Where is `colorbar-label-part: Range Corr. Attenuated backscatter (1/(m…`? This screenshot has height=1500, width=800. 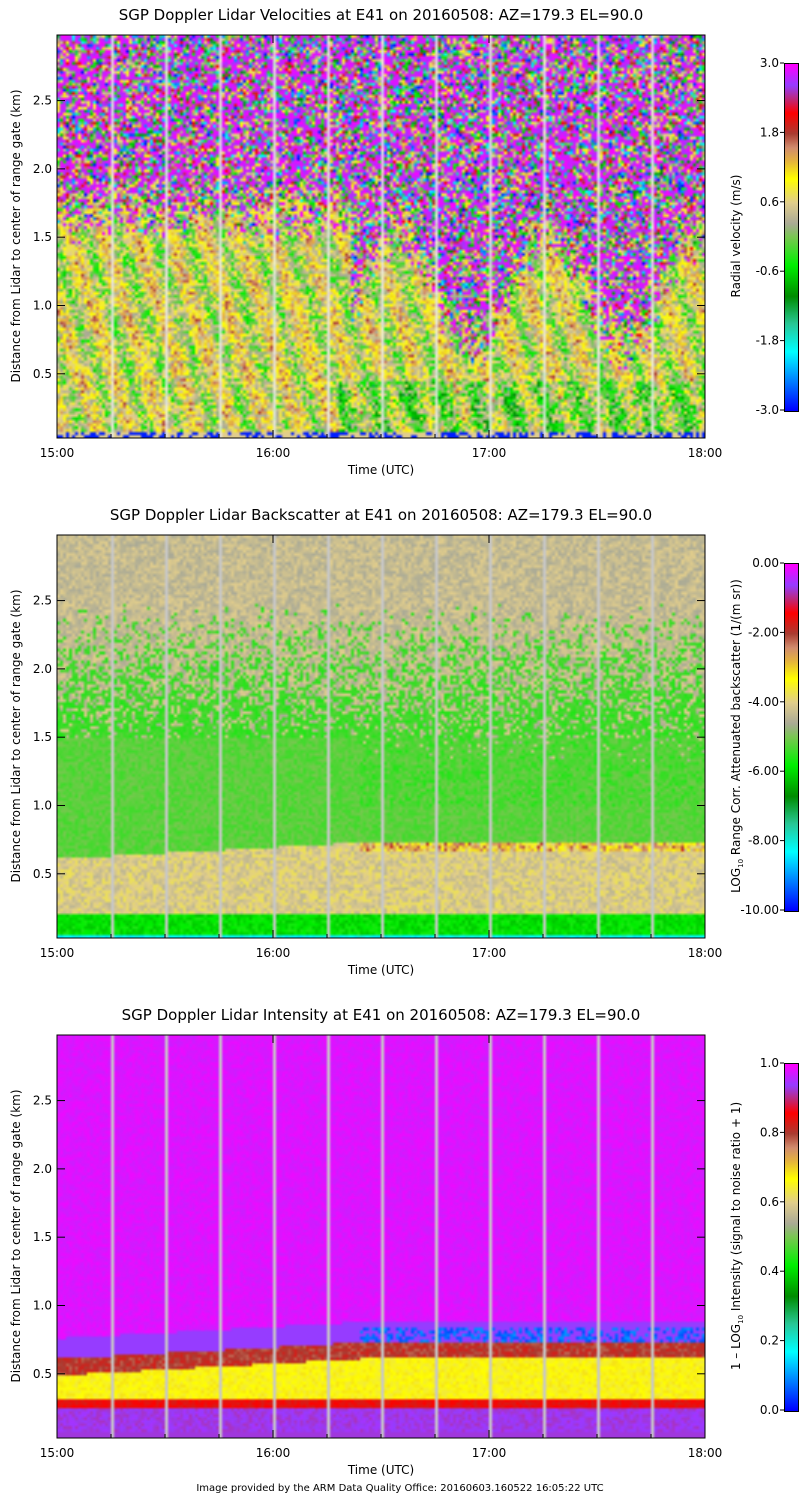
colorbar-label-part: Range Corr. Attenuated backscatter (1/(m… is located at coordinates (736, 719).